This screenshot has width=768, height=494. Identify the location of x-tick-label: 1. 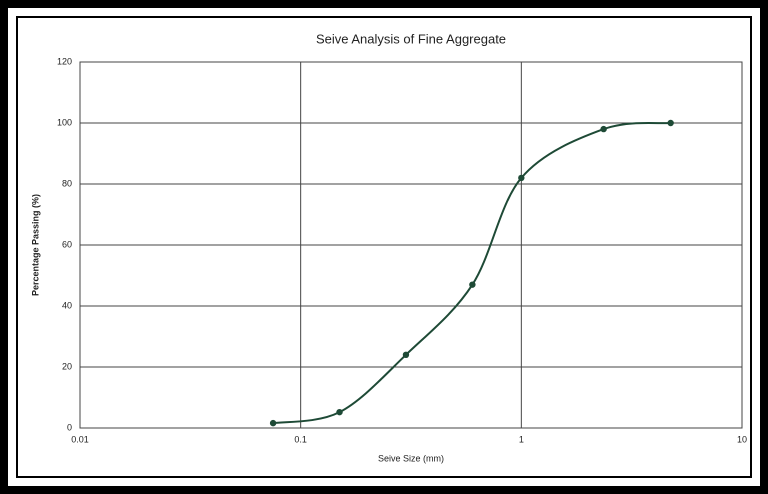
(521, 439).